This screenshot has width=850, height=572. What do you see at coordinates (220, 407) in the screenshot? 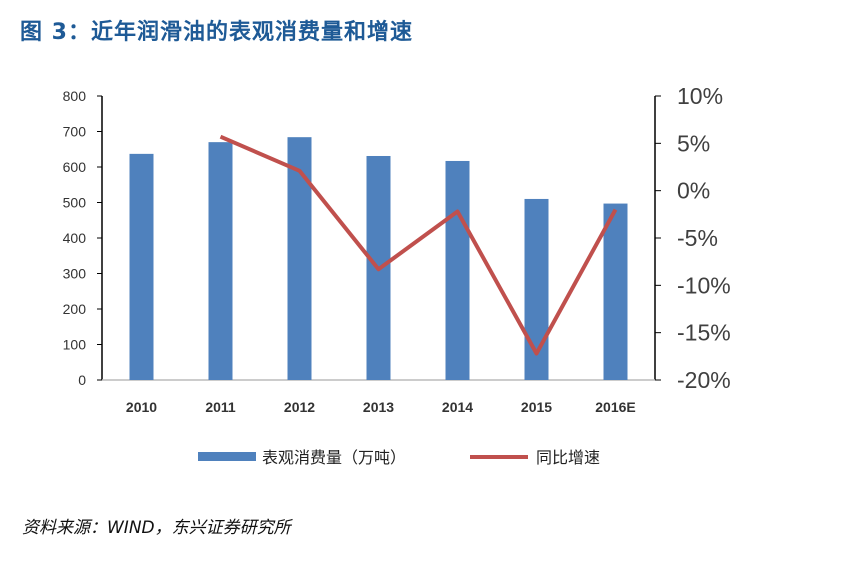
I see `x-tick-label: 2011` at bounding box center [220, 407].